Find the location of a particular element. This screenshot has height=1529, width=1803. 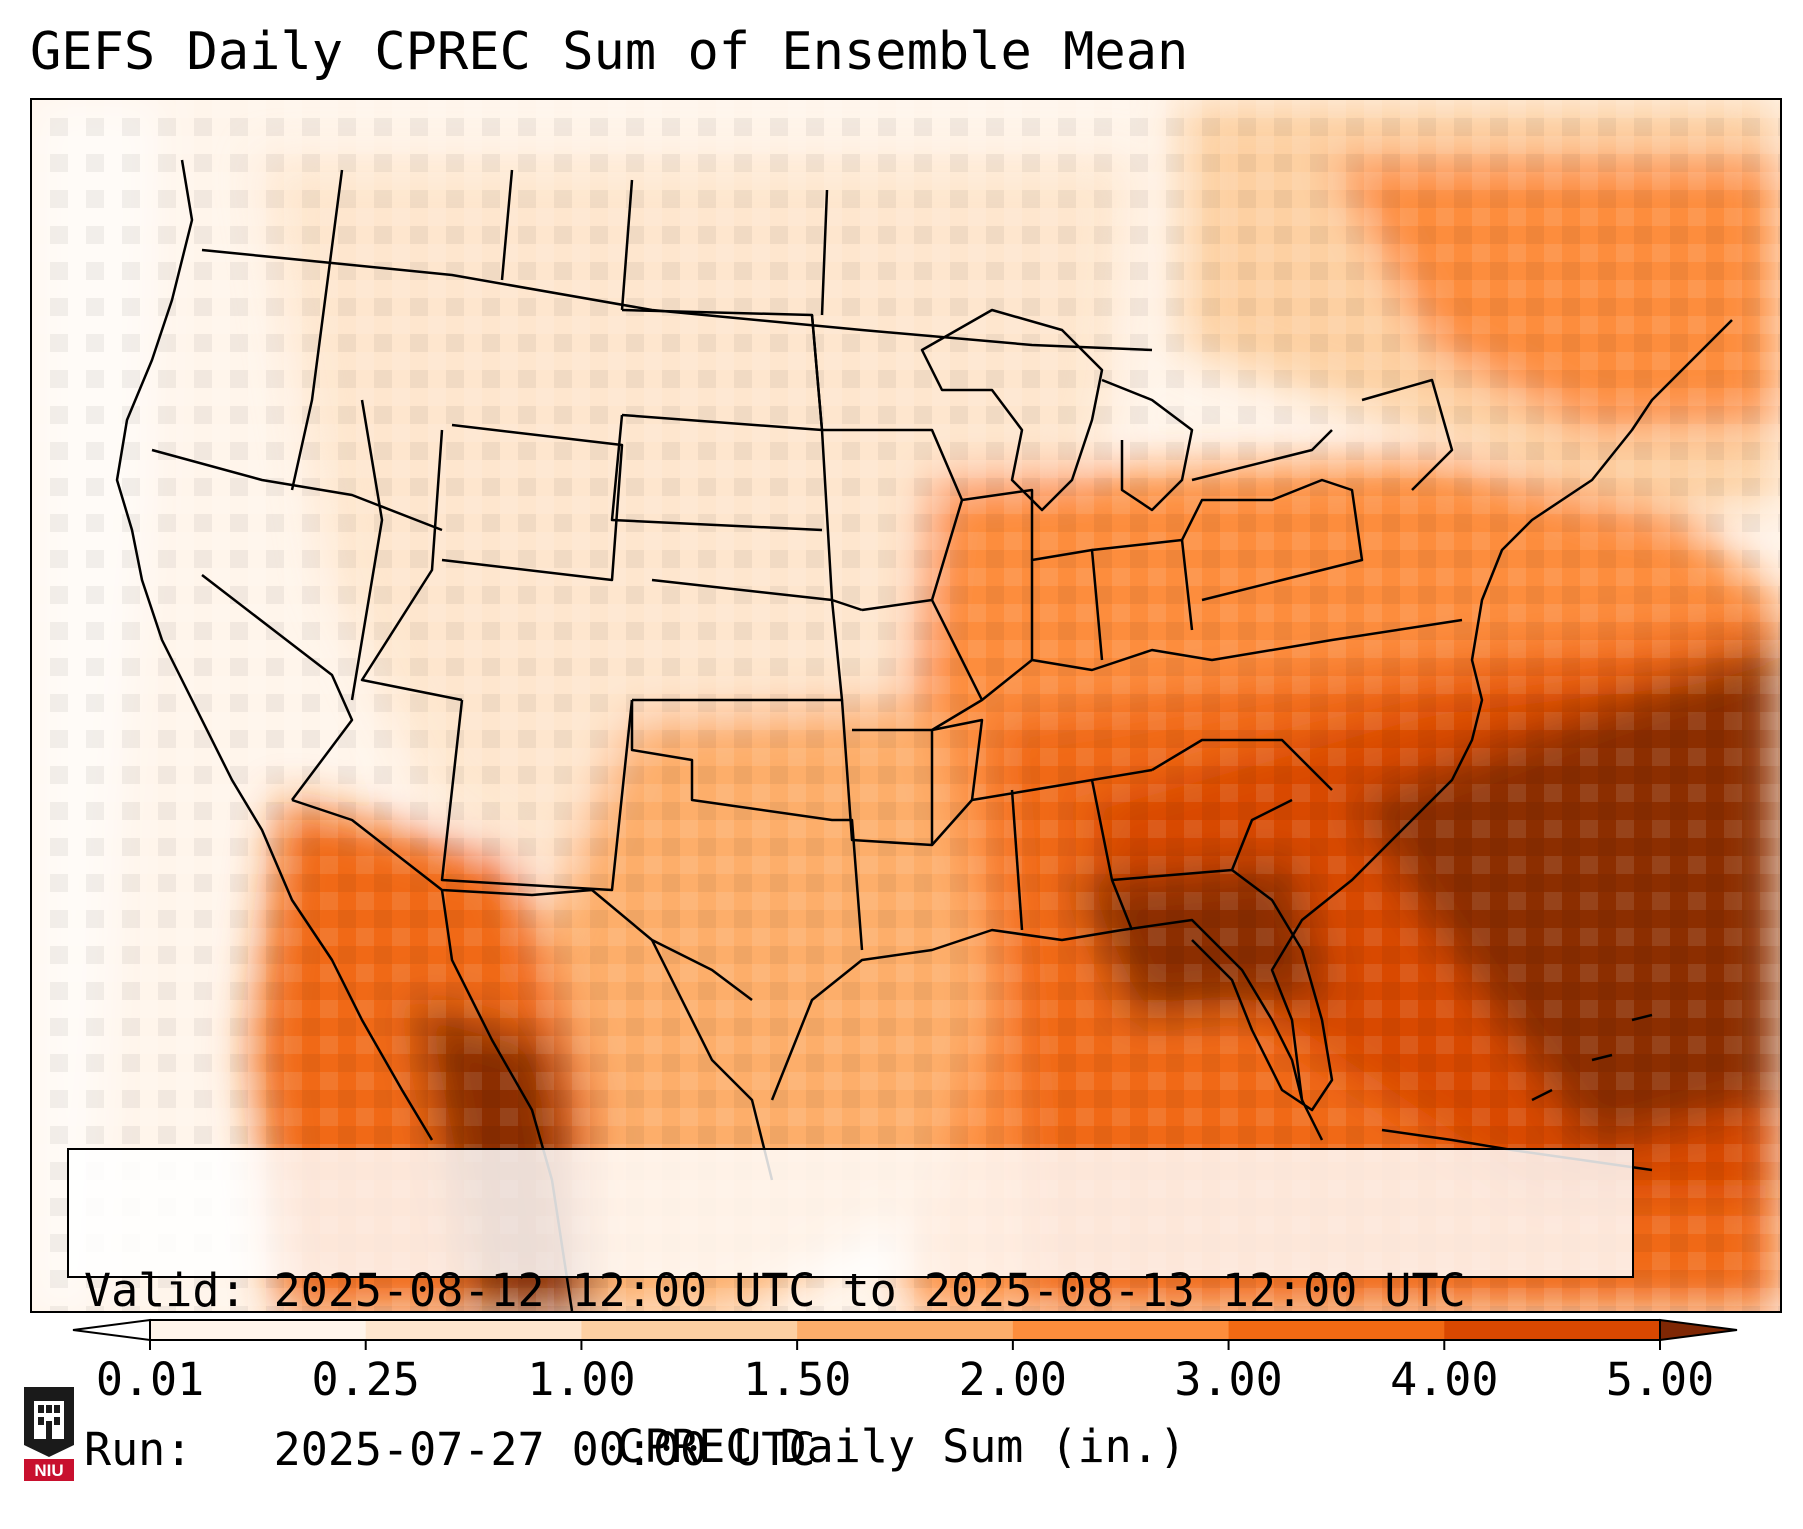

run-time-text: Run: 2025-07-27 00:00 UTC is located at coordinates (450, 1449).